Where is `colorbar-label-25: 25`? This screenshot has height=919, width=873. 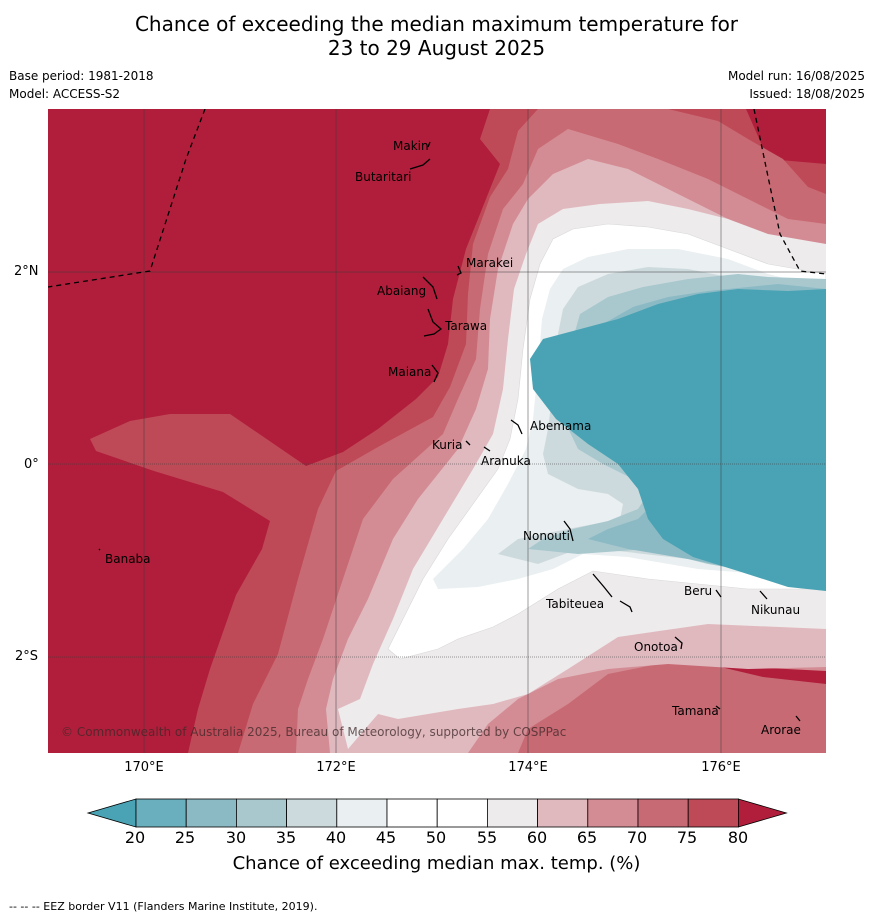 colorbar-label-25: 25 is located at coordinates (185, 837).